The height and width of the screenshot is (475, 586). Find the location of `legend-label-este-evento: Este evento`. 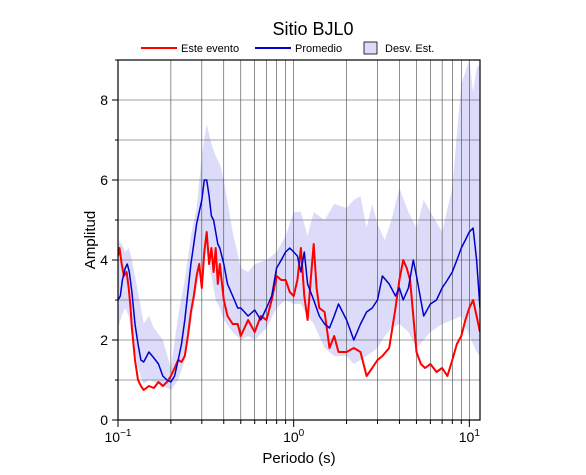

legend-label-este-evento: Este evento is located at coordinates (210, 49).